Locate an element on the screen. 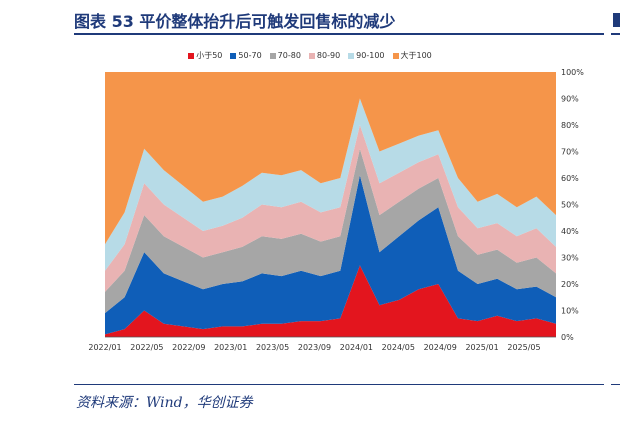 The width and height of the screenshot is (620, 423). y-tick-label: 70% is located at coordinates (570, 152).